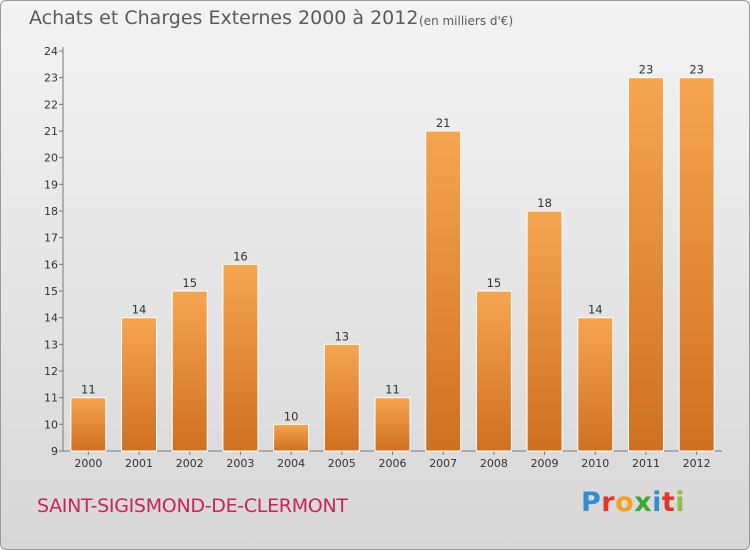 The height and width of the screenshot is (550, 750). Describe the element at coordinates (51, 371) in the screenshot. I see `y-tick-label: 12` at that location.